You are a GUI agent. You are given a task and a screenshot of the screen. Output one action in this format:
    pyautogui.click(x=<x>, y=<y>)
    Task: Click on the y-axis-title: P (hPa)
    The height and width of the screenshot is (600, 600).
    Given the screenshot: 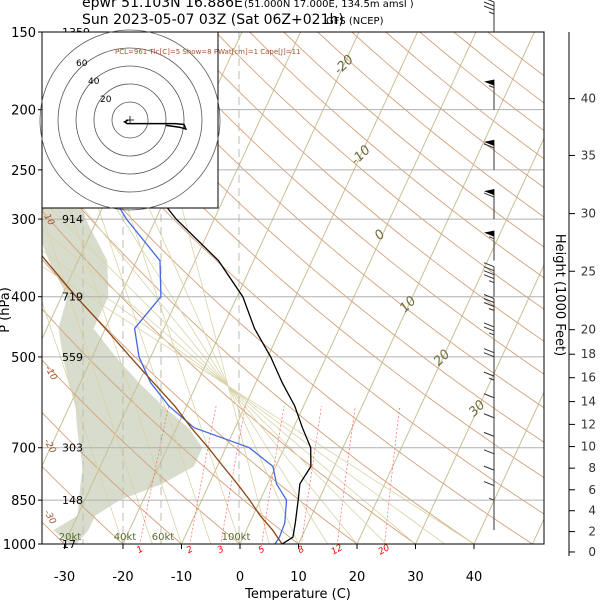 What is the action you would take?
    pyautogui.click(x=6, y=310)
    